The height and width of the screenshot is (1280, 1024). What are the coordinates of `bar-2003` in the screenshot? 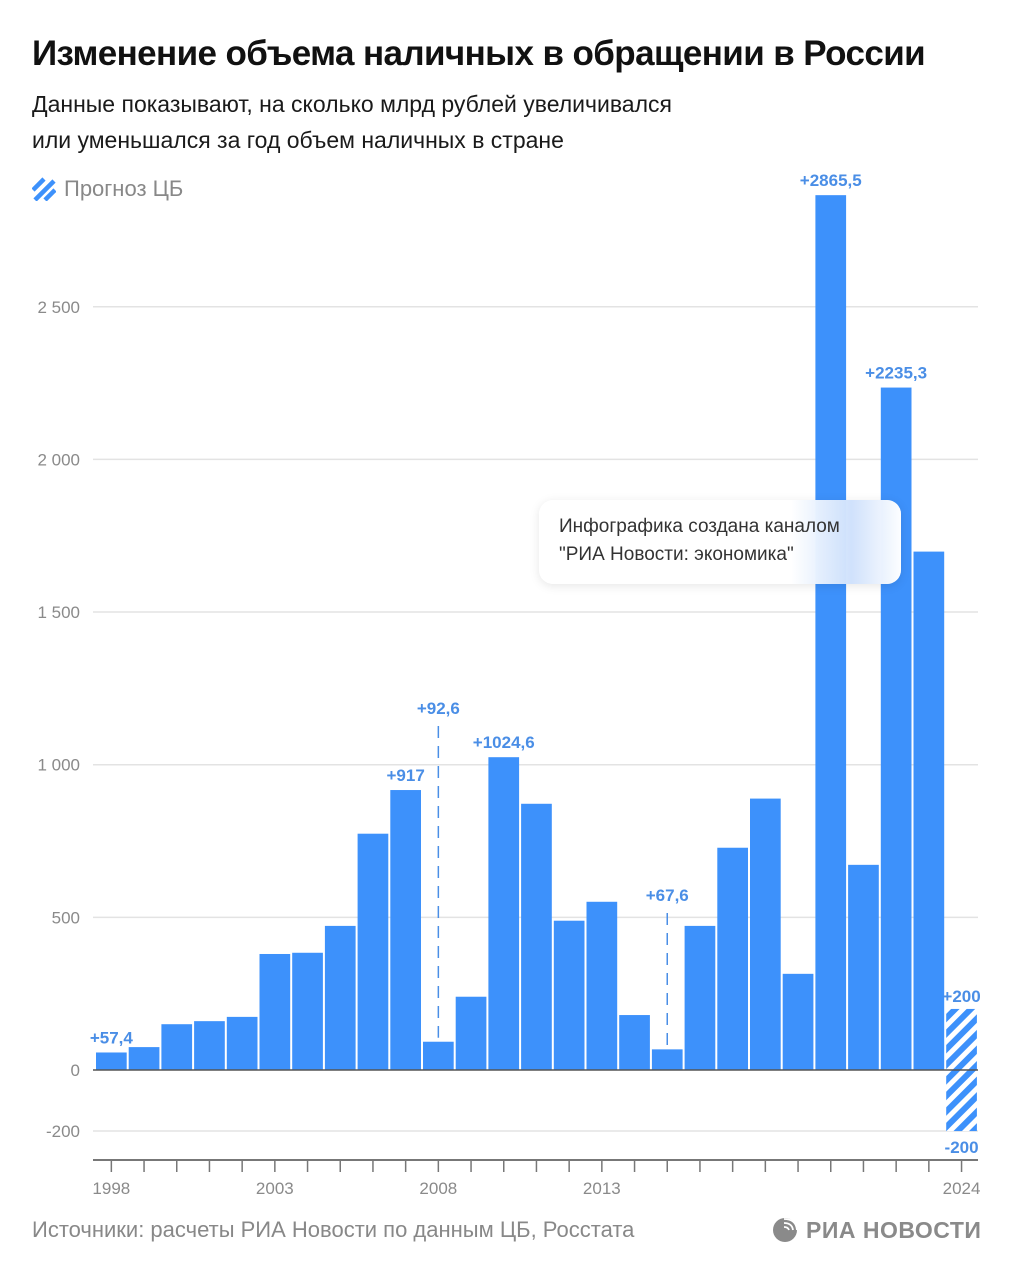 It's located at (275, 1011).